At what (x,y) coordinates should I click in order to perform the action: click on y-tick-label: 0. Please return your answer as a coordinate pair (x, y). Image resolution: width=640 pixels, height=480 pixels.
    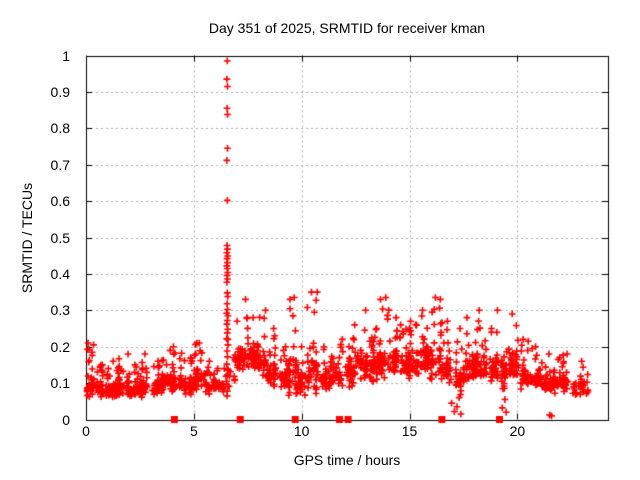
    Looking at the image, I should click on (66, 419).